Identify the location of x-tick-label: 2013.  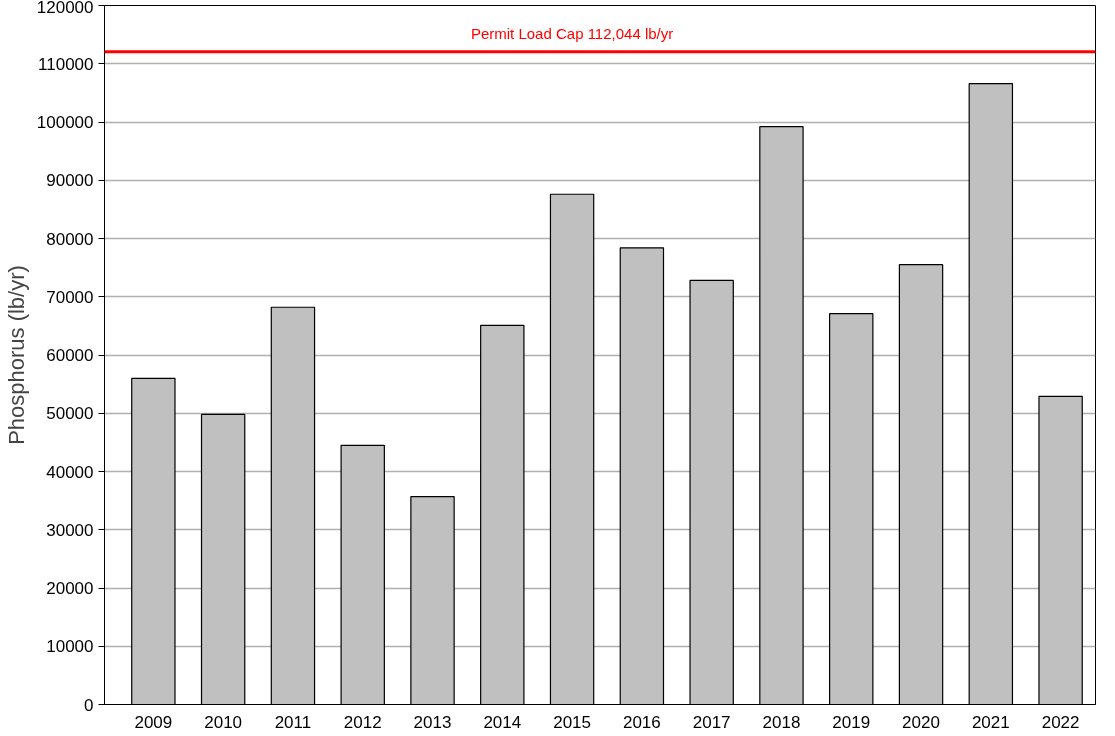
(432, 722).